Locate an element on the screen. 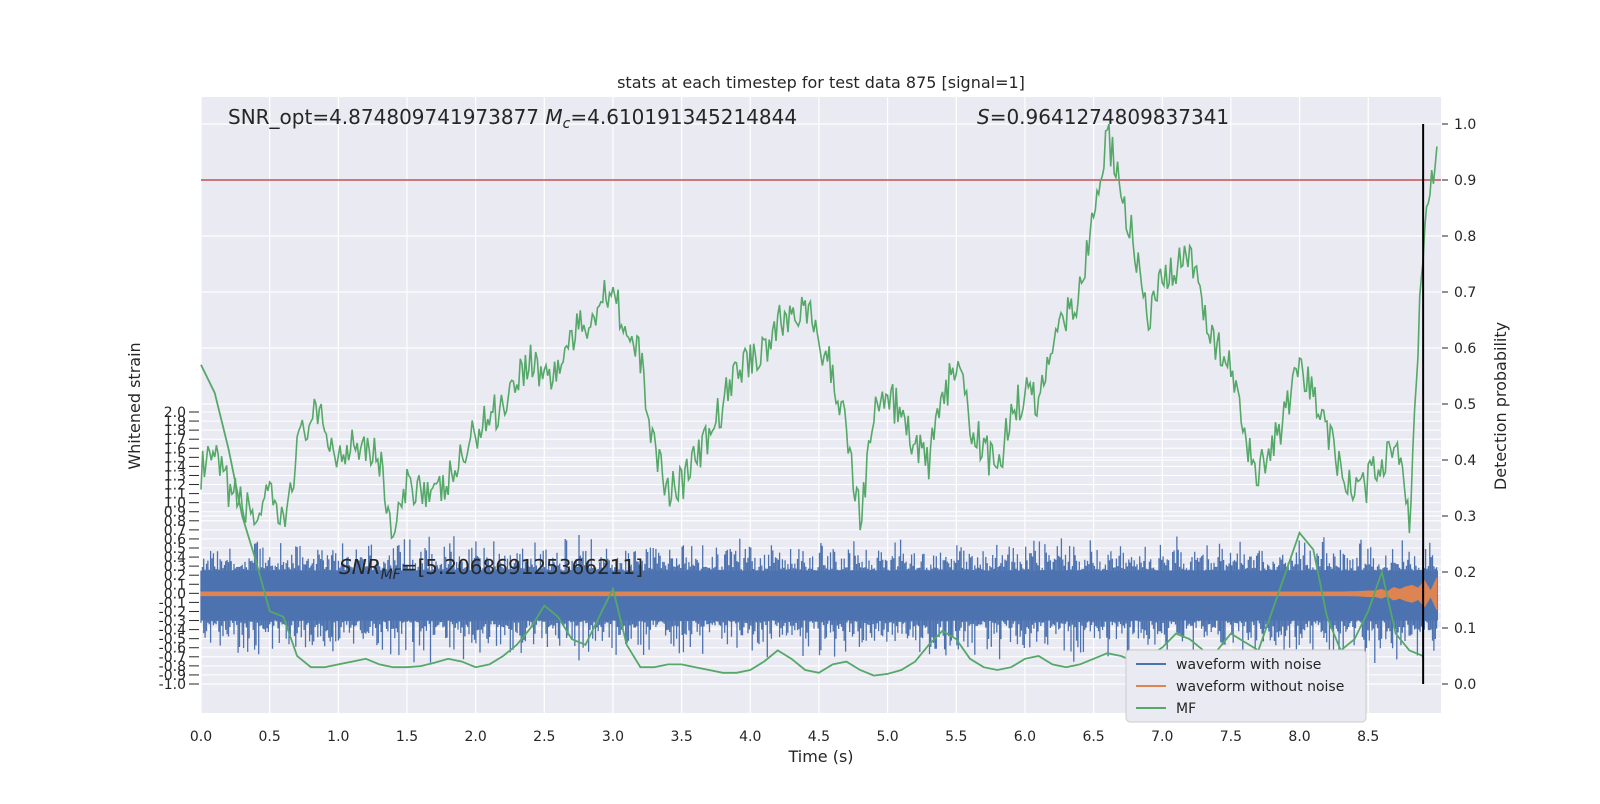  y-left-tick-label: 1.3 is located at coordinates (175, 476).